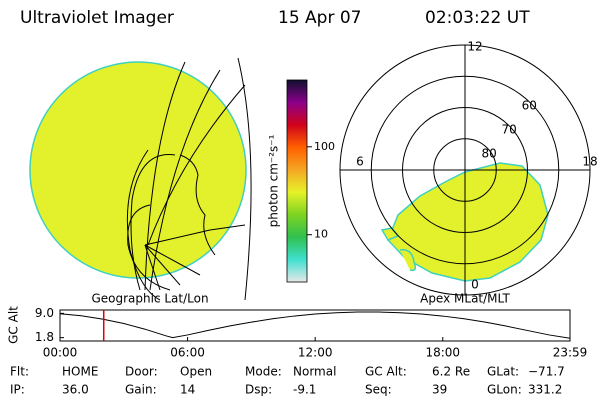 This screenshot has height=400, width=600. I want to click on mlt-label: 12, so click(474, 47).